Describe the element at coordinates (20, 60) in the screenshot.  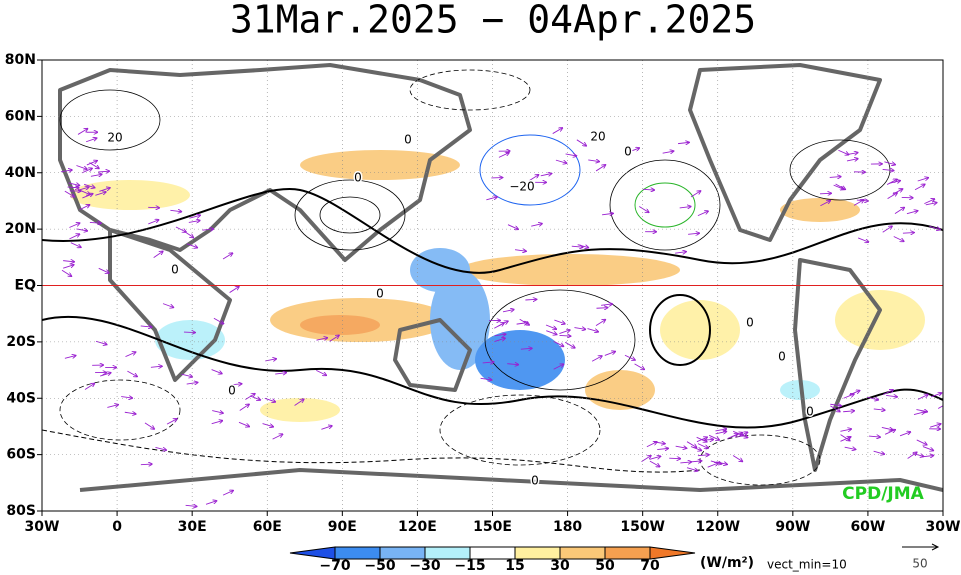
I see `lat-label: 80N` at that location.